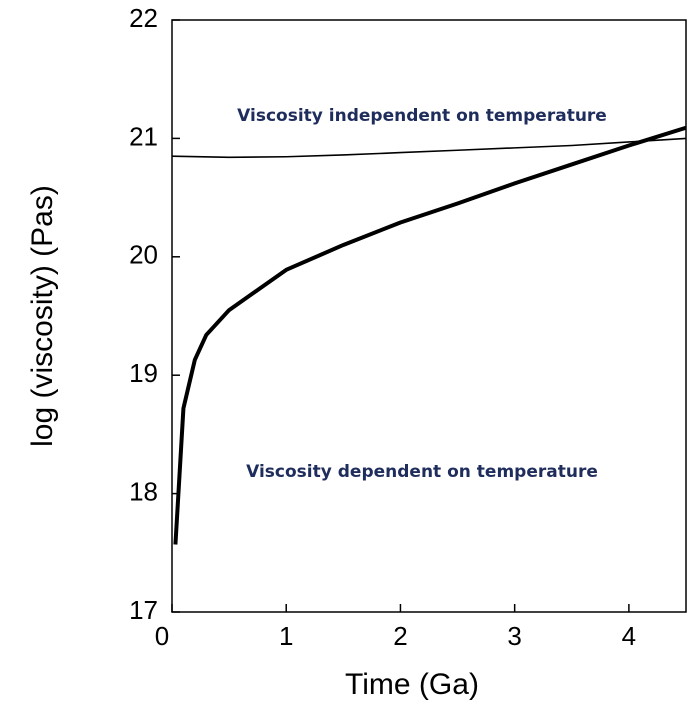 Image resolution: width=697 pixels, height=707 pixels. What do you see at coordinates (42, 316) in the screenshot?
I see `y-axis-label: log (viscosity) (Pas)` at bounding box center [42, 316].